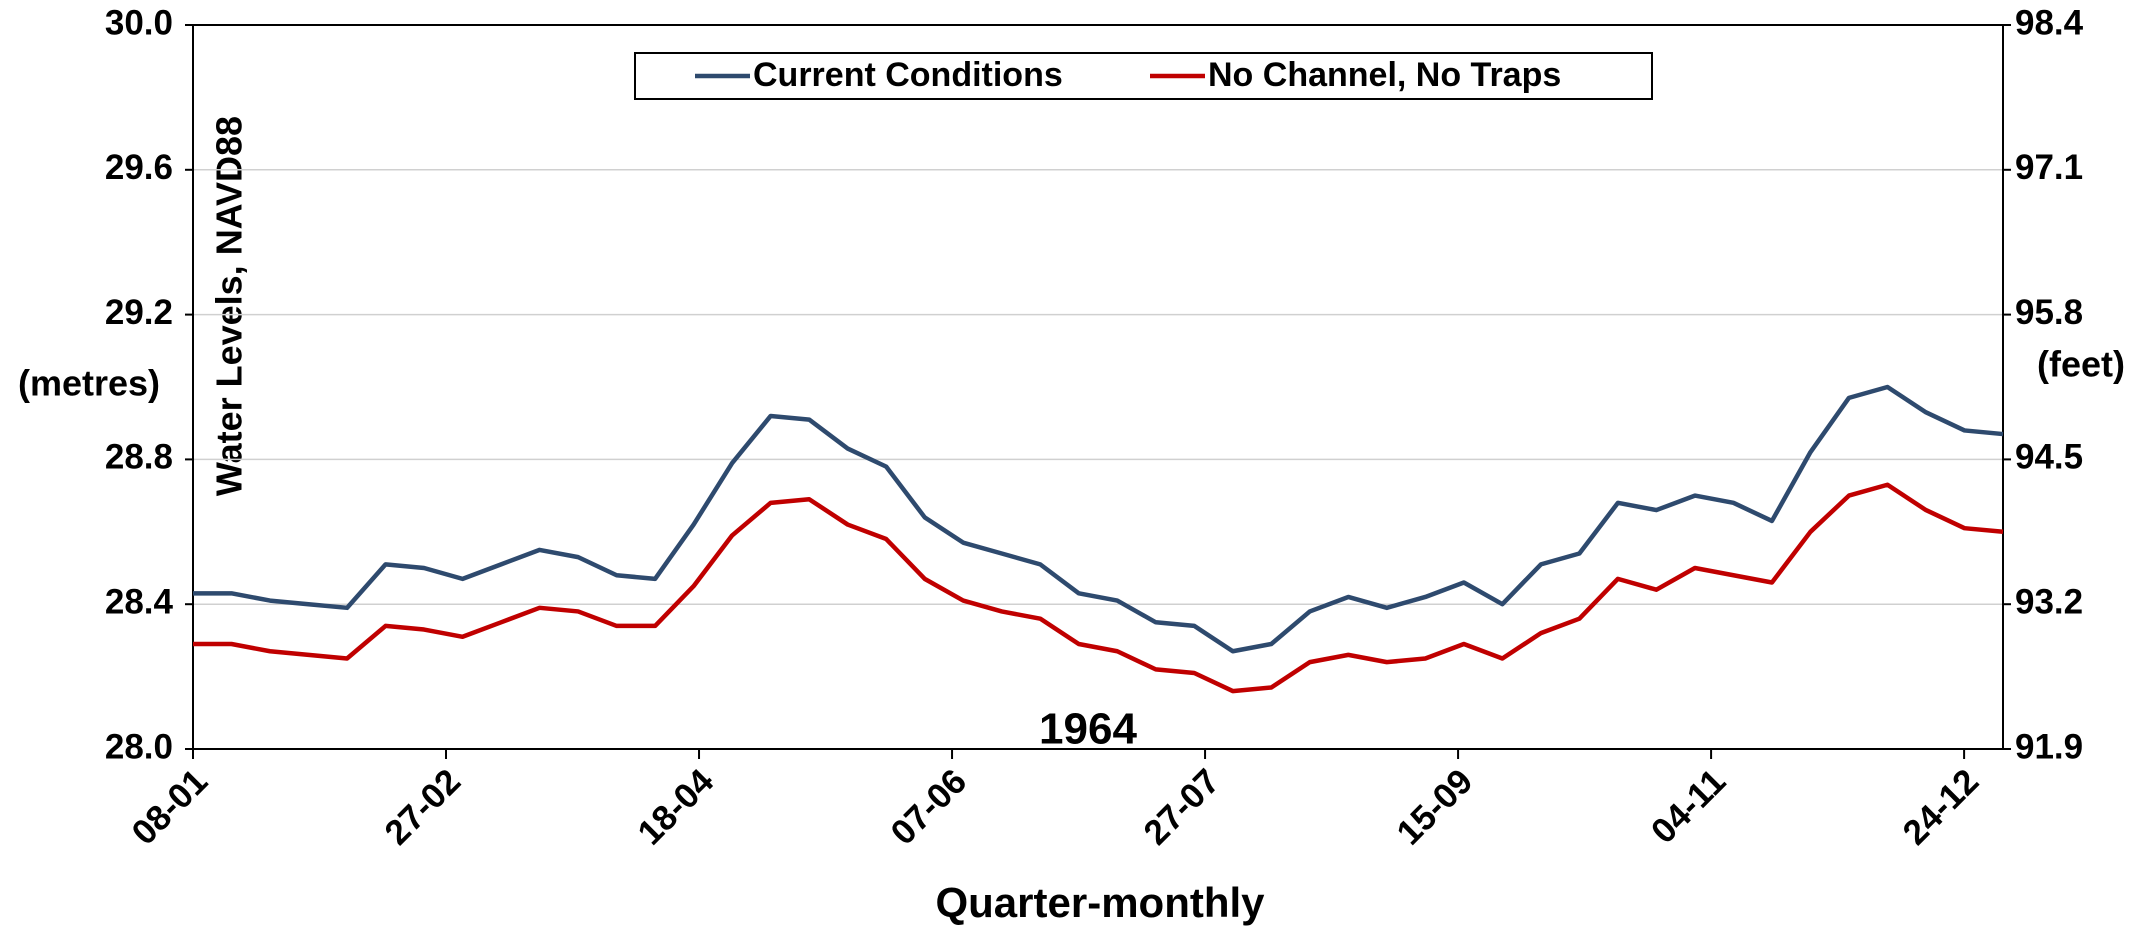 The width and height of the screenshot is (2154, 931). I want to click on x-tick-label: 24-12, so click(1940, 807).